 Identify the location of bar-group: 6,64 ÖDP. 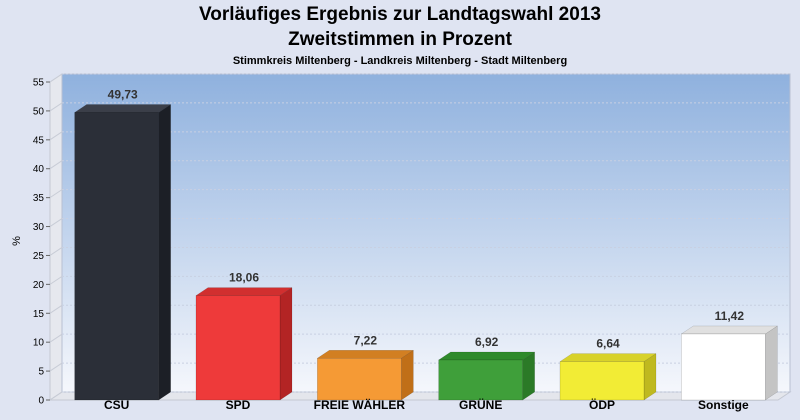
(608, 374).